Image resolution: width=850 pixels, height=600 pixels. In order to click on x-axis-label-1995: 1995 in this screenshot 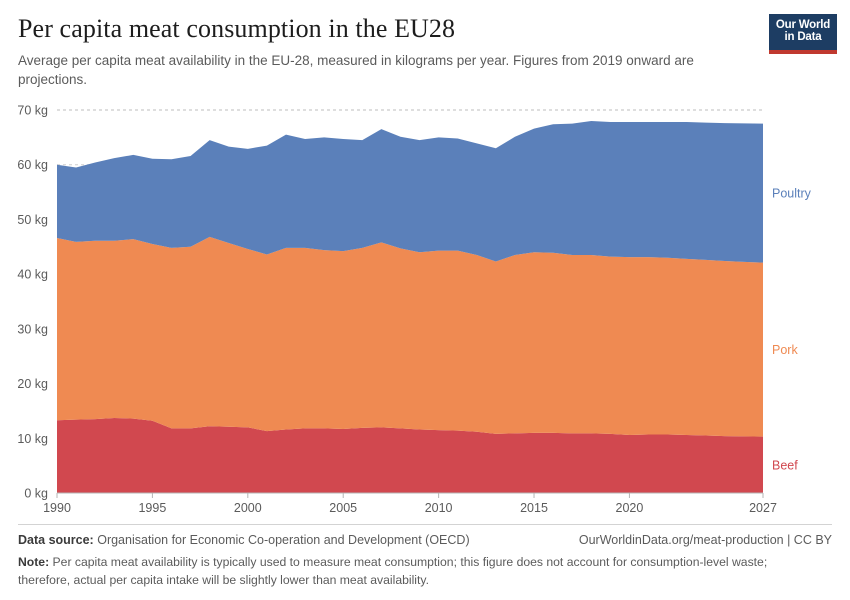, I will do `click(152, 508)`.